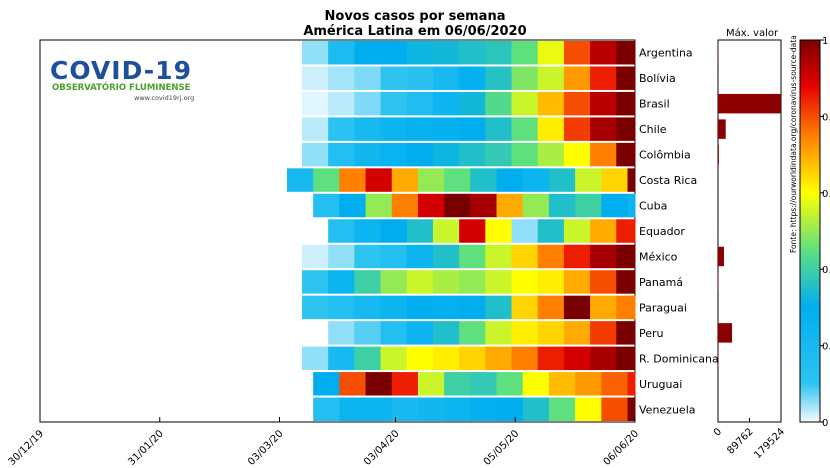 The width and height of the screenshot is (830, 468). I want to click on row-label: Peru, so click(651, 333).